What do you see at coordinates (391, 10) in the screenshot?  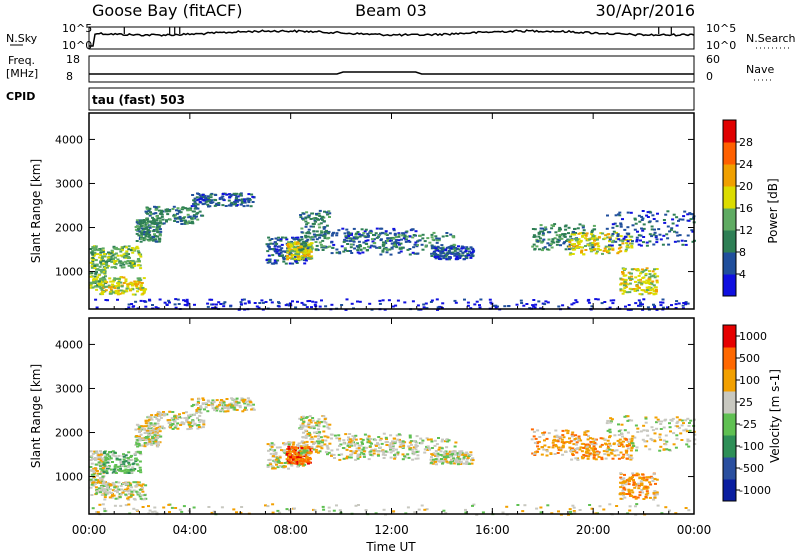 I see `beam-title: Beam 03` at bounding box center [391, 10].